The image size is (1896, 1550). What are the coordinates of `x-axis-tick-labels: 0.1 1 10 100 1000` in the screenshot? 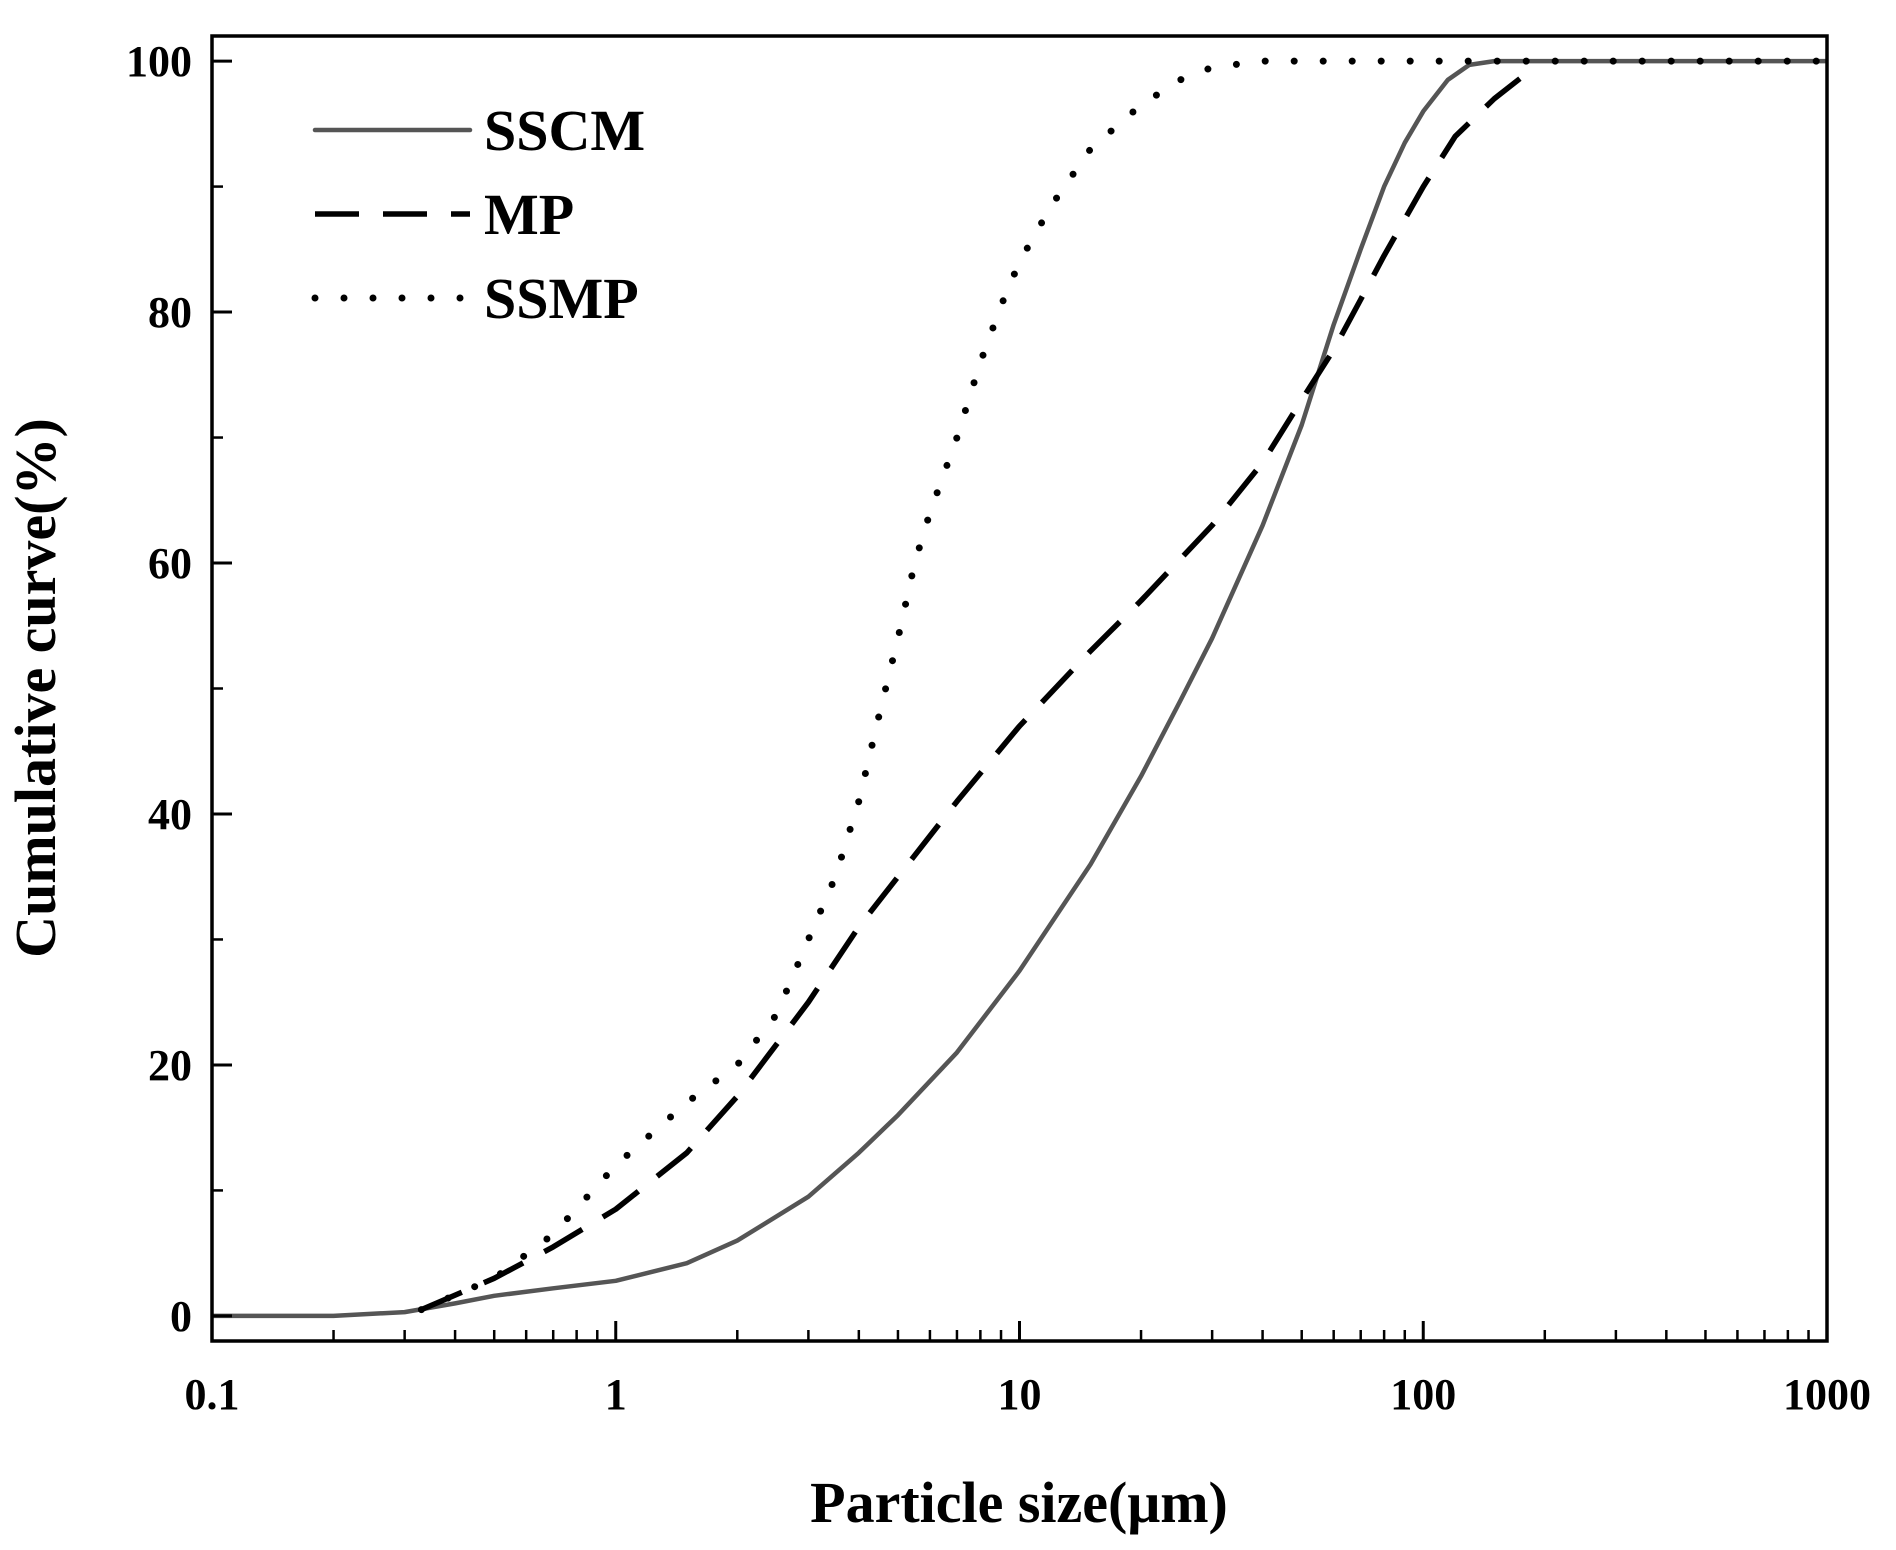 It's located at (1028, 1394).